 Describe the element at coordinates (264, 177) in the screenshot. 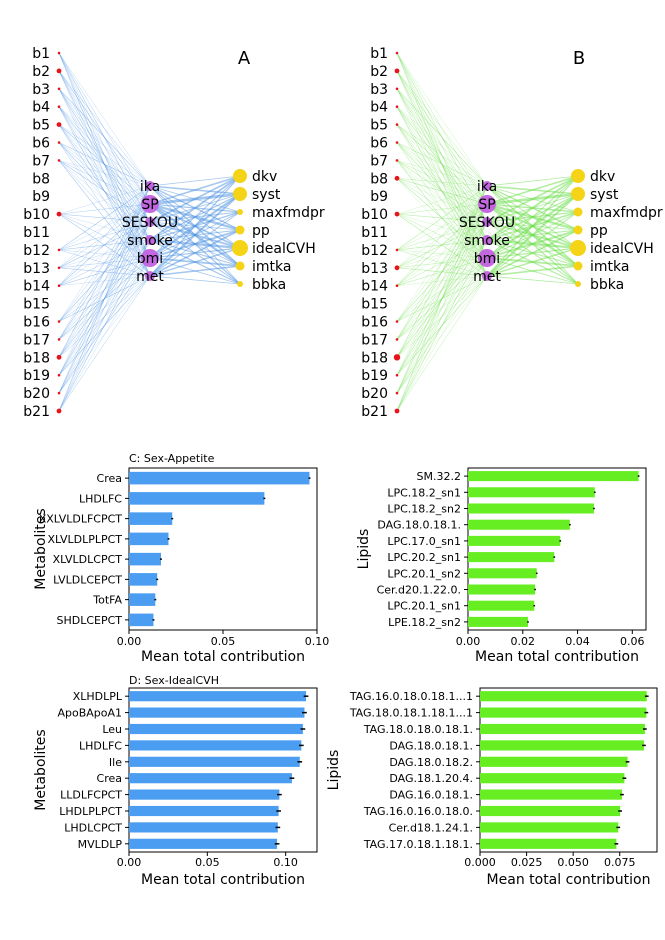

I see `right-node-label: dkv` at that location.